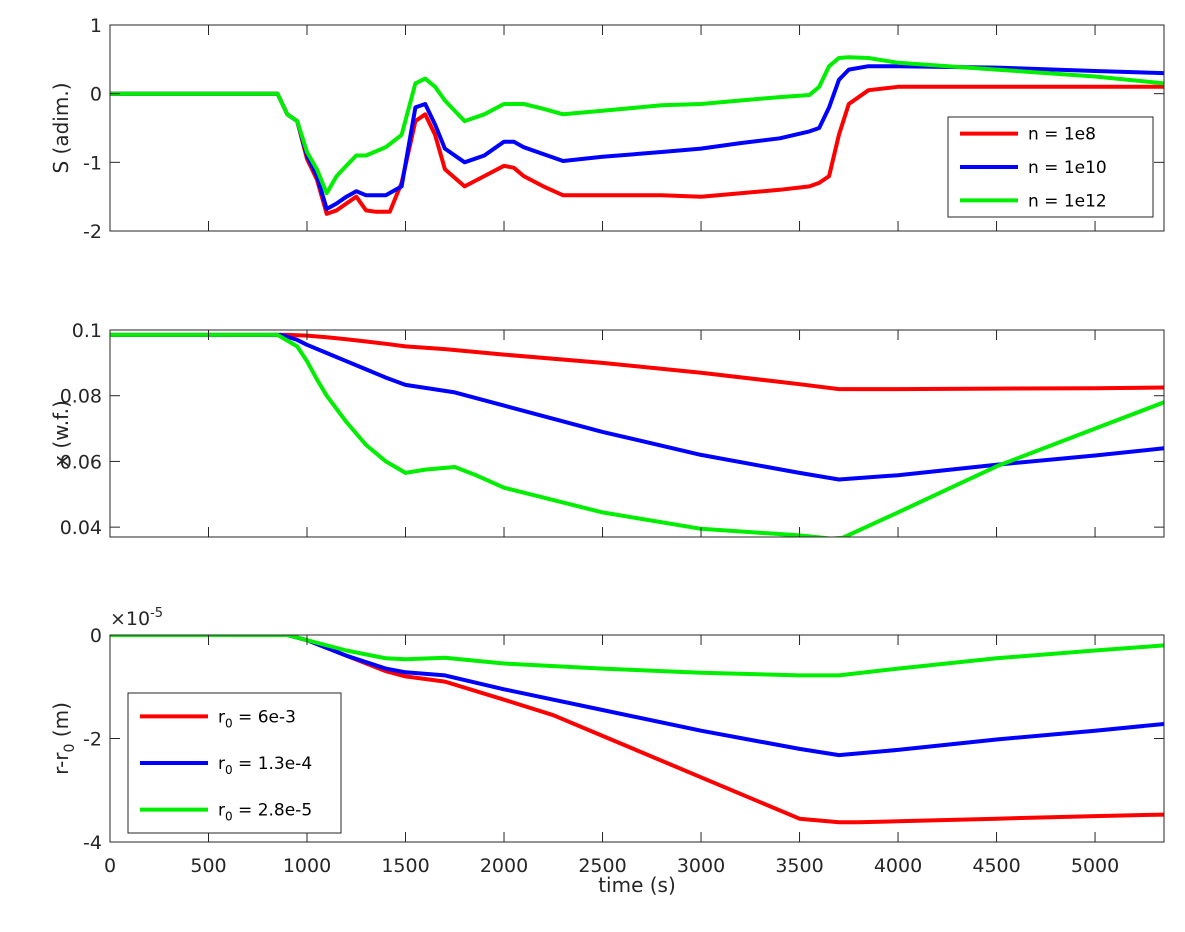 The width and height of the screenshot is (1185, 932). Describe the element at coordinates (92, 163) in the screenshot. I see `y-tick-label: -1` at that location.